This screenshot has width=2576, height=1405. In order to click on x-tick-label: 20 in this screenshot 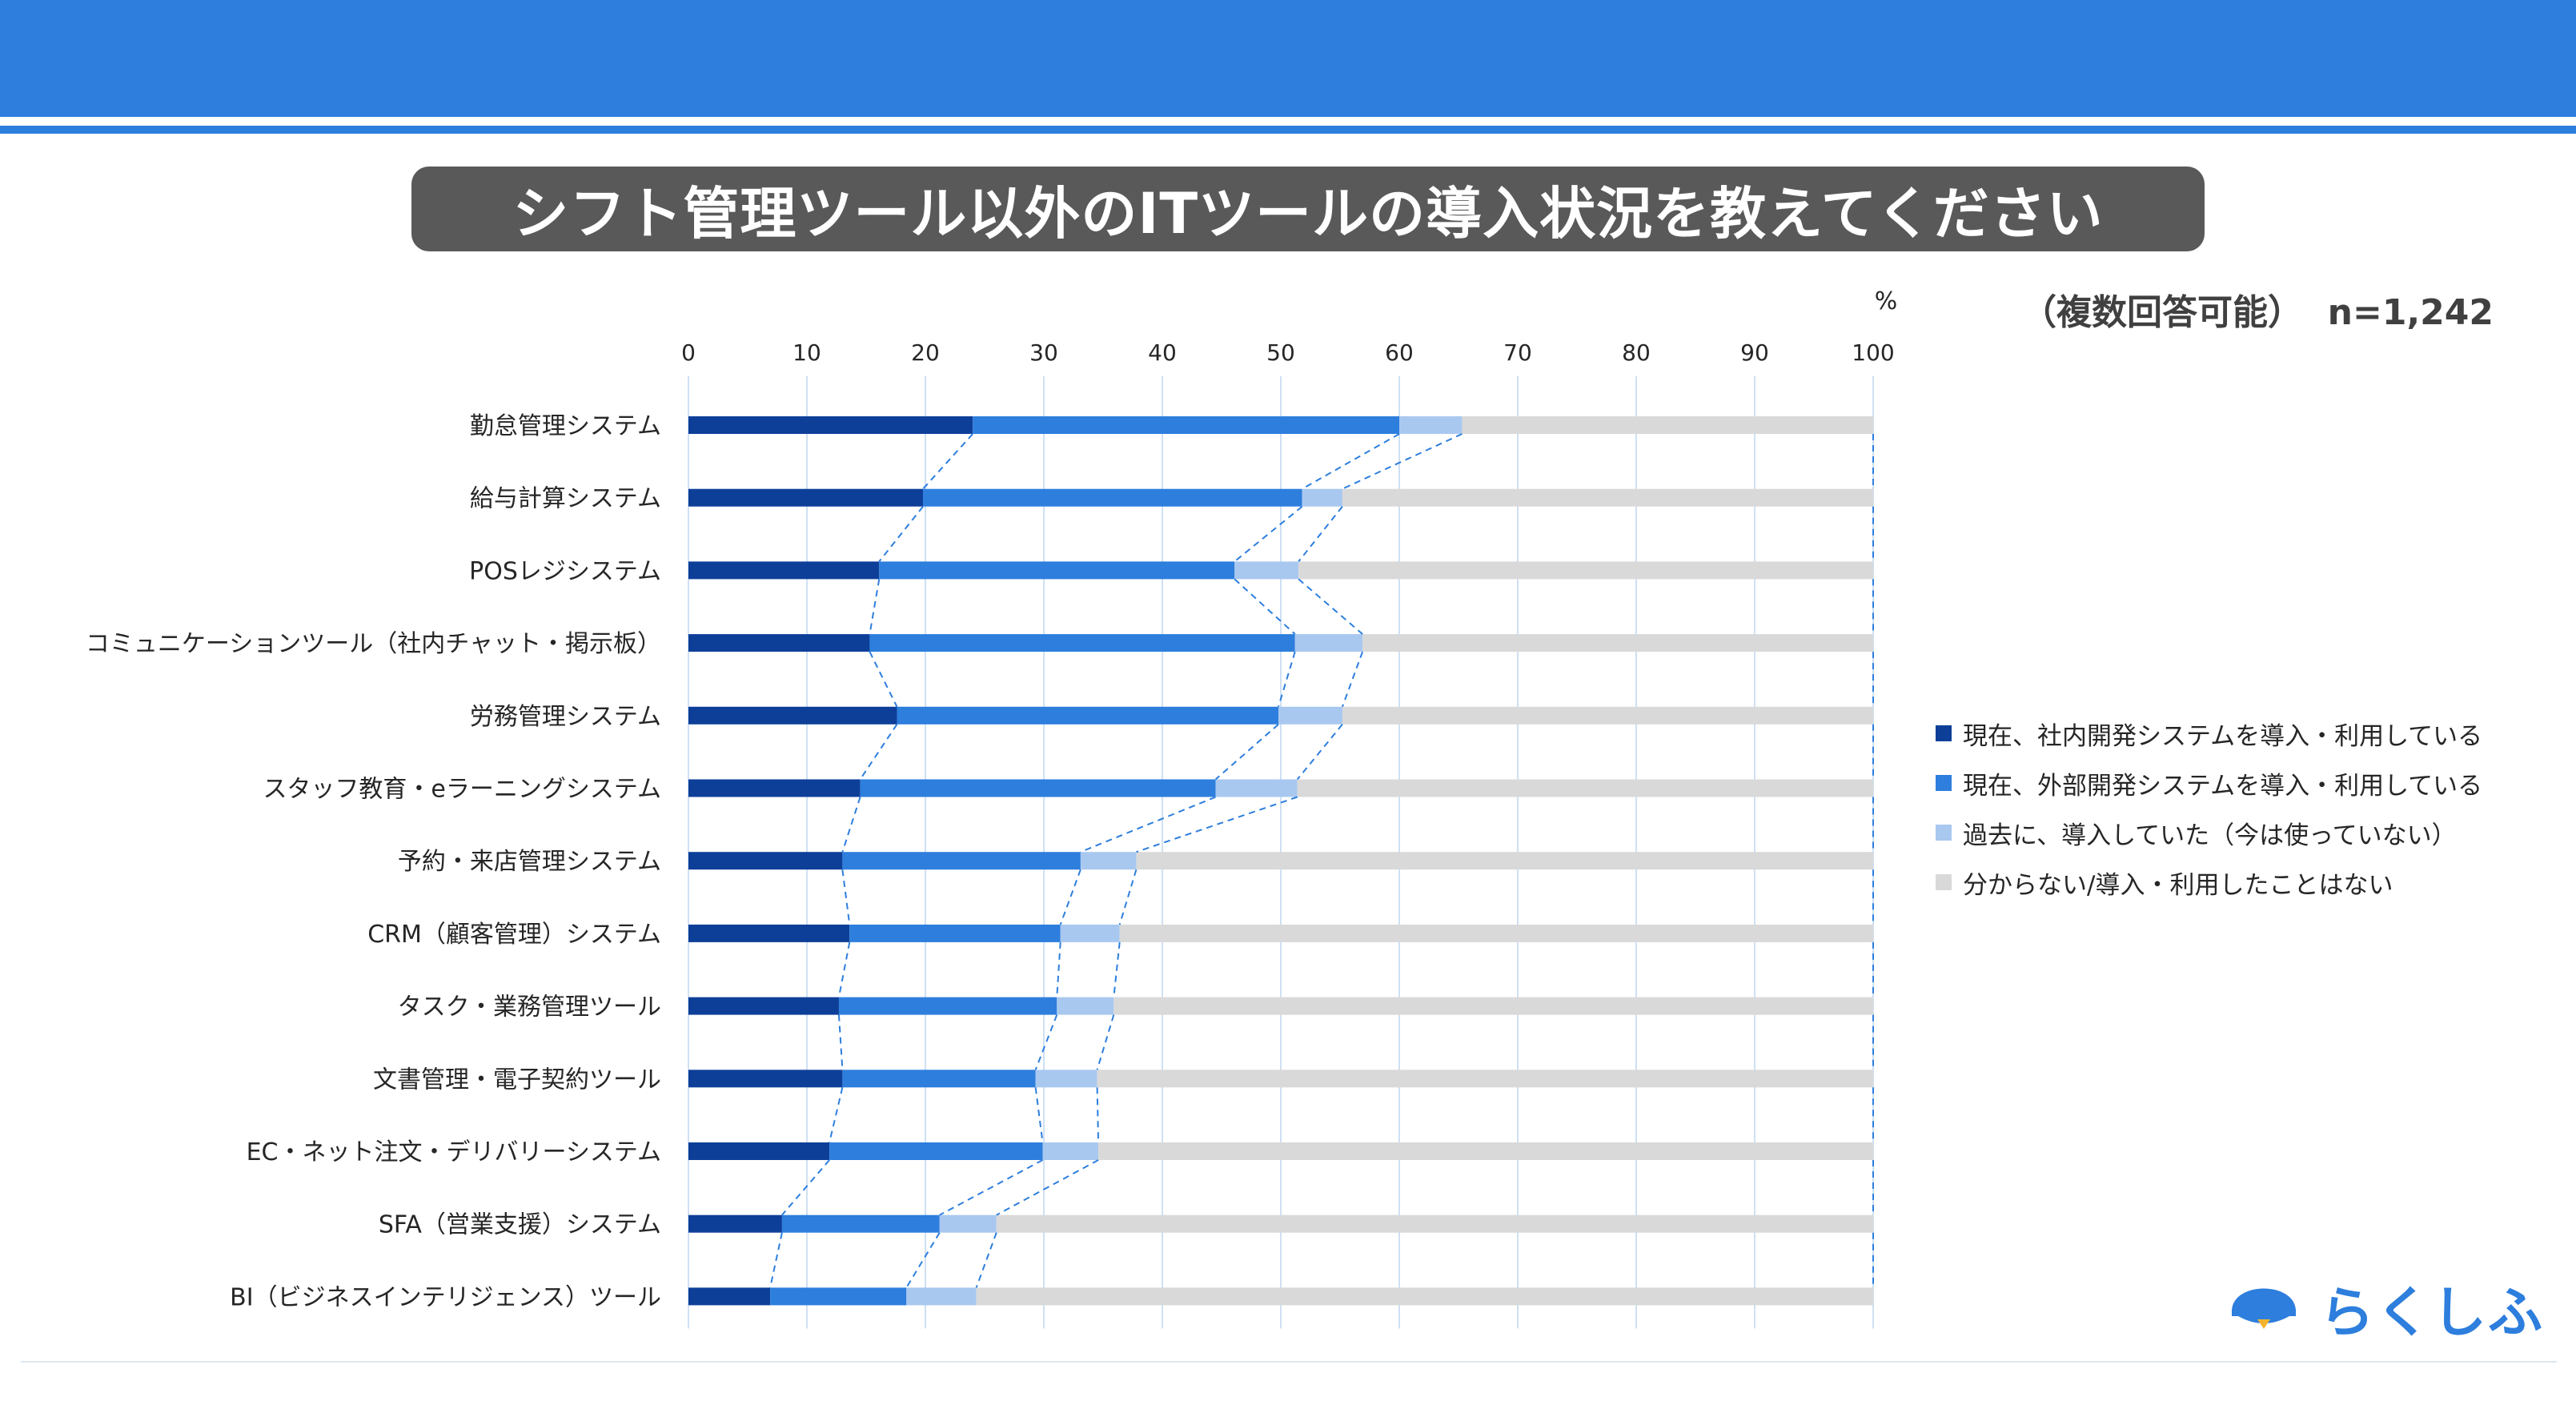, I will do `click(925, 352)`.